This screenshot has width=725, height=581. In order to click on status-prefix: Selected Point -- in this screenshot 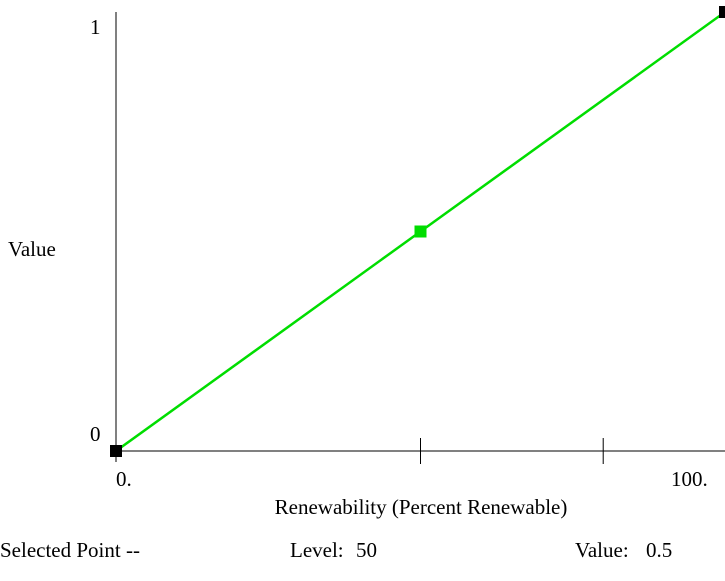, I will do `click(70, 550)`.